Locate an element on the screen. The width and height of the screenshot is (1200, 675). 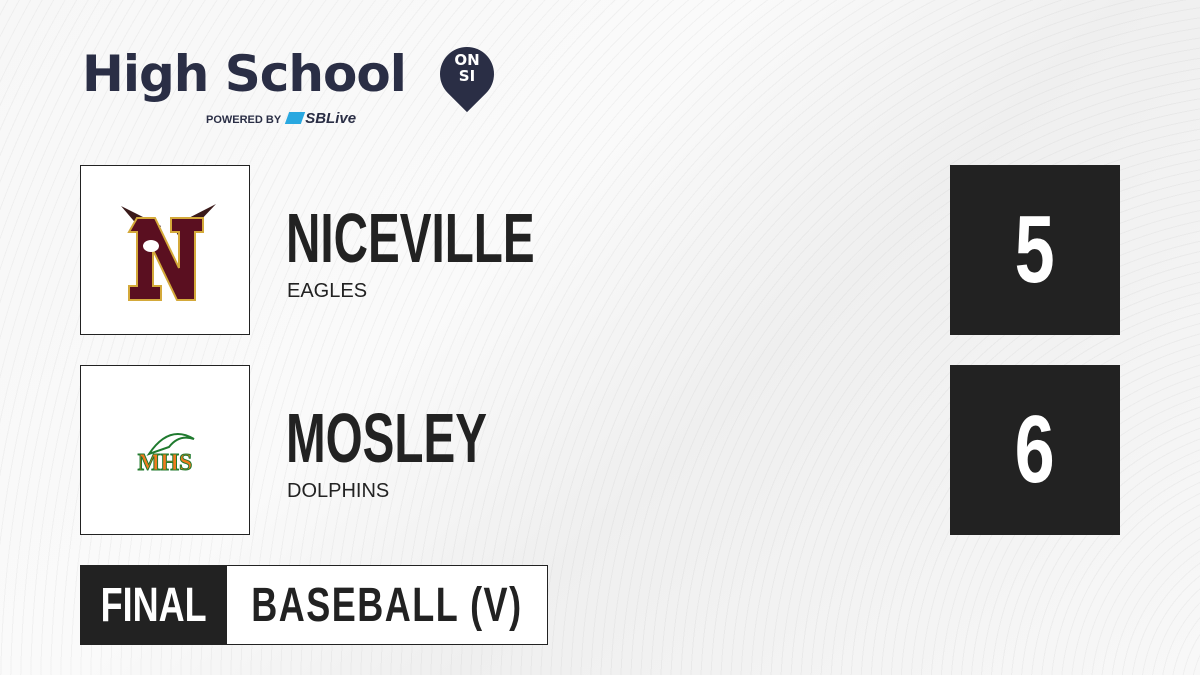
status-label: FINAL is located at coordinates (154, 605).